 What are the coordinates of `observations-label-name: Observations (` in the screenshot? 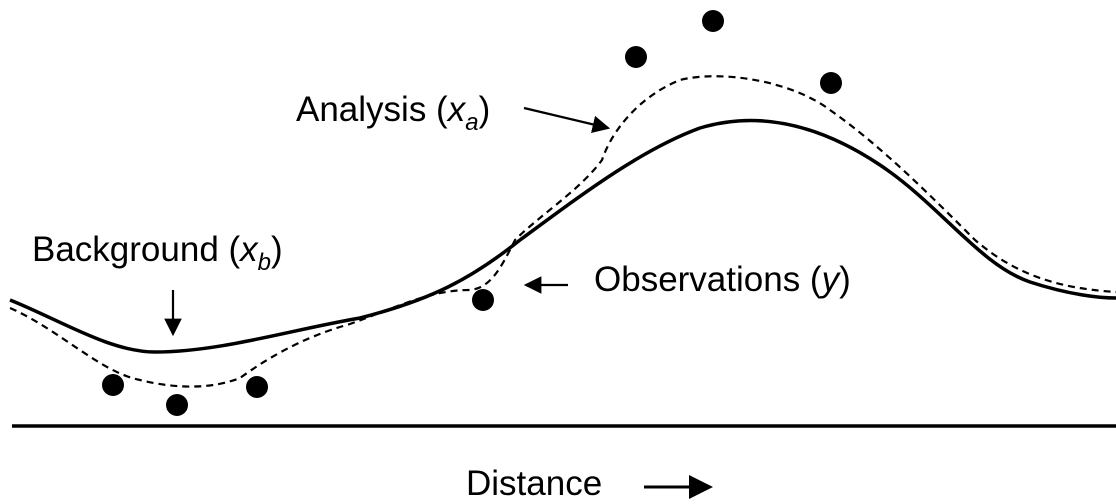 It's located at (708, 279).